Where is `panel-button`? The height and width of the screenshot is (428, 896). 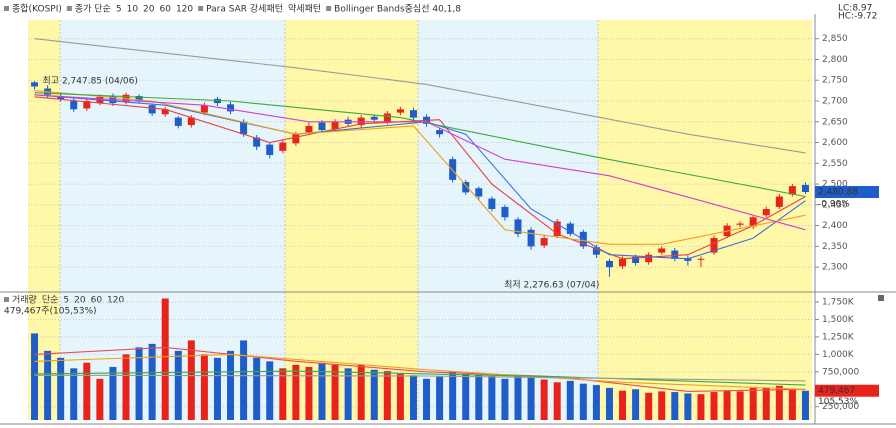 panel-button is located at coordinates (881, 298).